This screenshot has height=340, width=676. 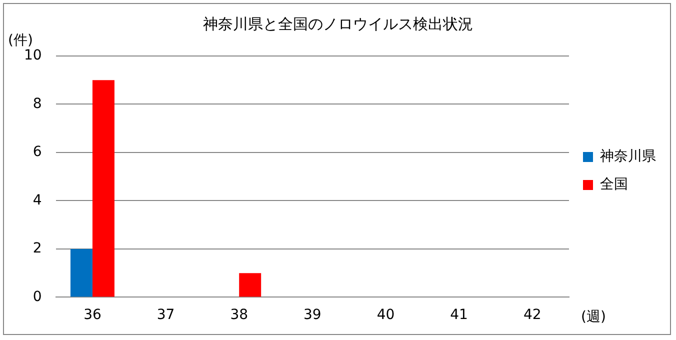 What do you see at coordinates (312, 315) in the screenshot?
I see `x-tick-label: 39` at bounding box center [312, 315].